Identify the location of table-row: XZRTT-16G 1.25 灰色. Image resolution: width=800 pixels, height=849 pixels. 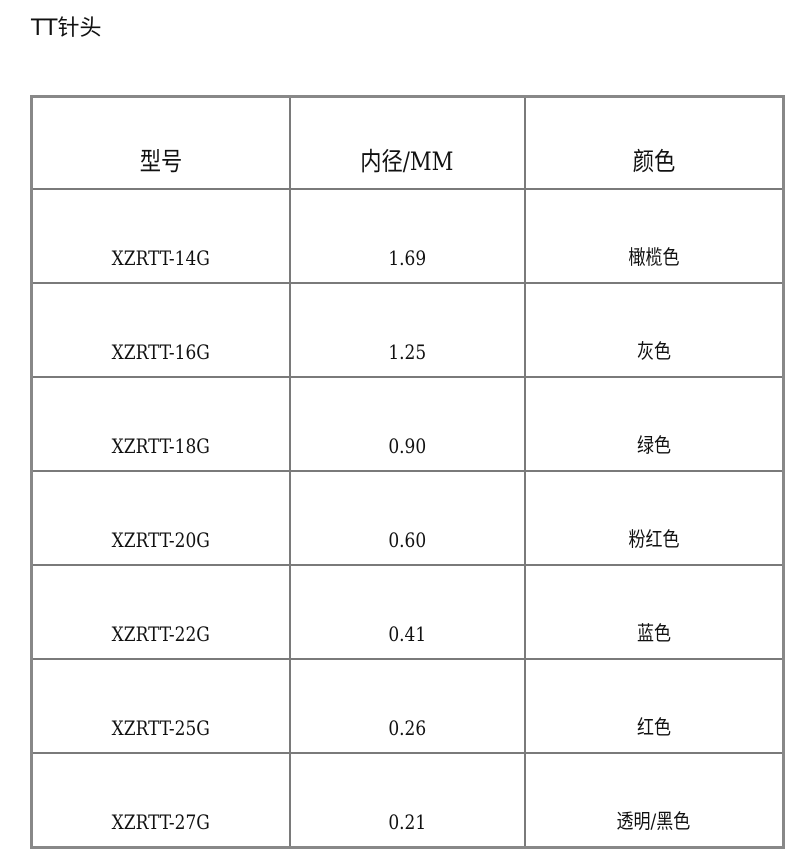
(407, 330).